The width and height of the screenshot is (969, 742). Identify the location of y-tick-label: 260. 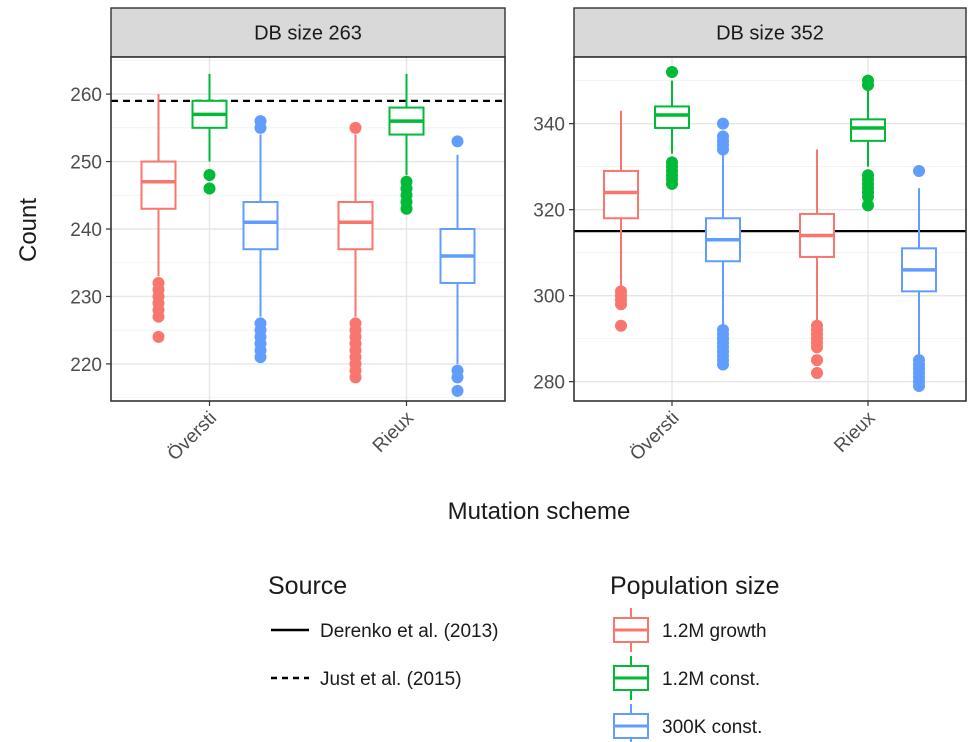
(86, 95).